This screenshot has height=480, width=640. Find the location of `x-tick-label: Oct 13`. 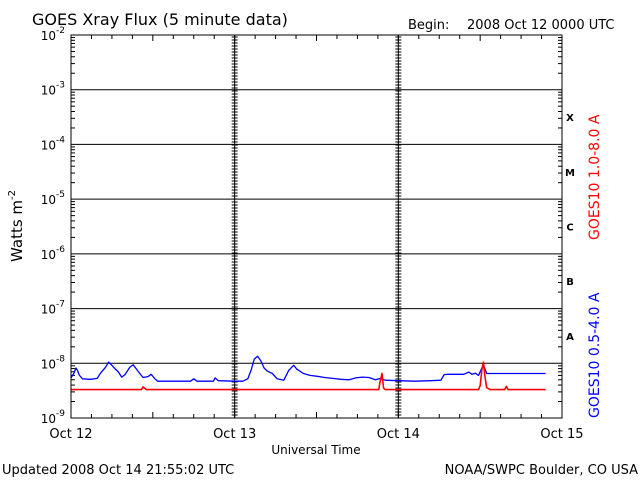

x-tick-label: Oct 13 is located at coordinates (234, 434).